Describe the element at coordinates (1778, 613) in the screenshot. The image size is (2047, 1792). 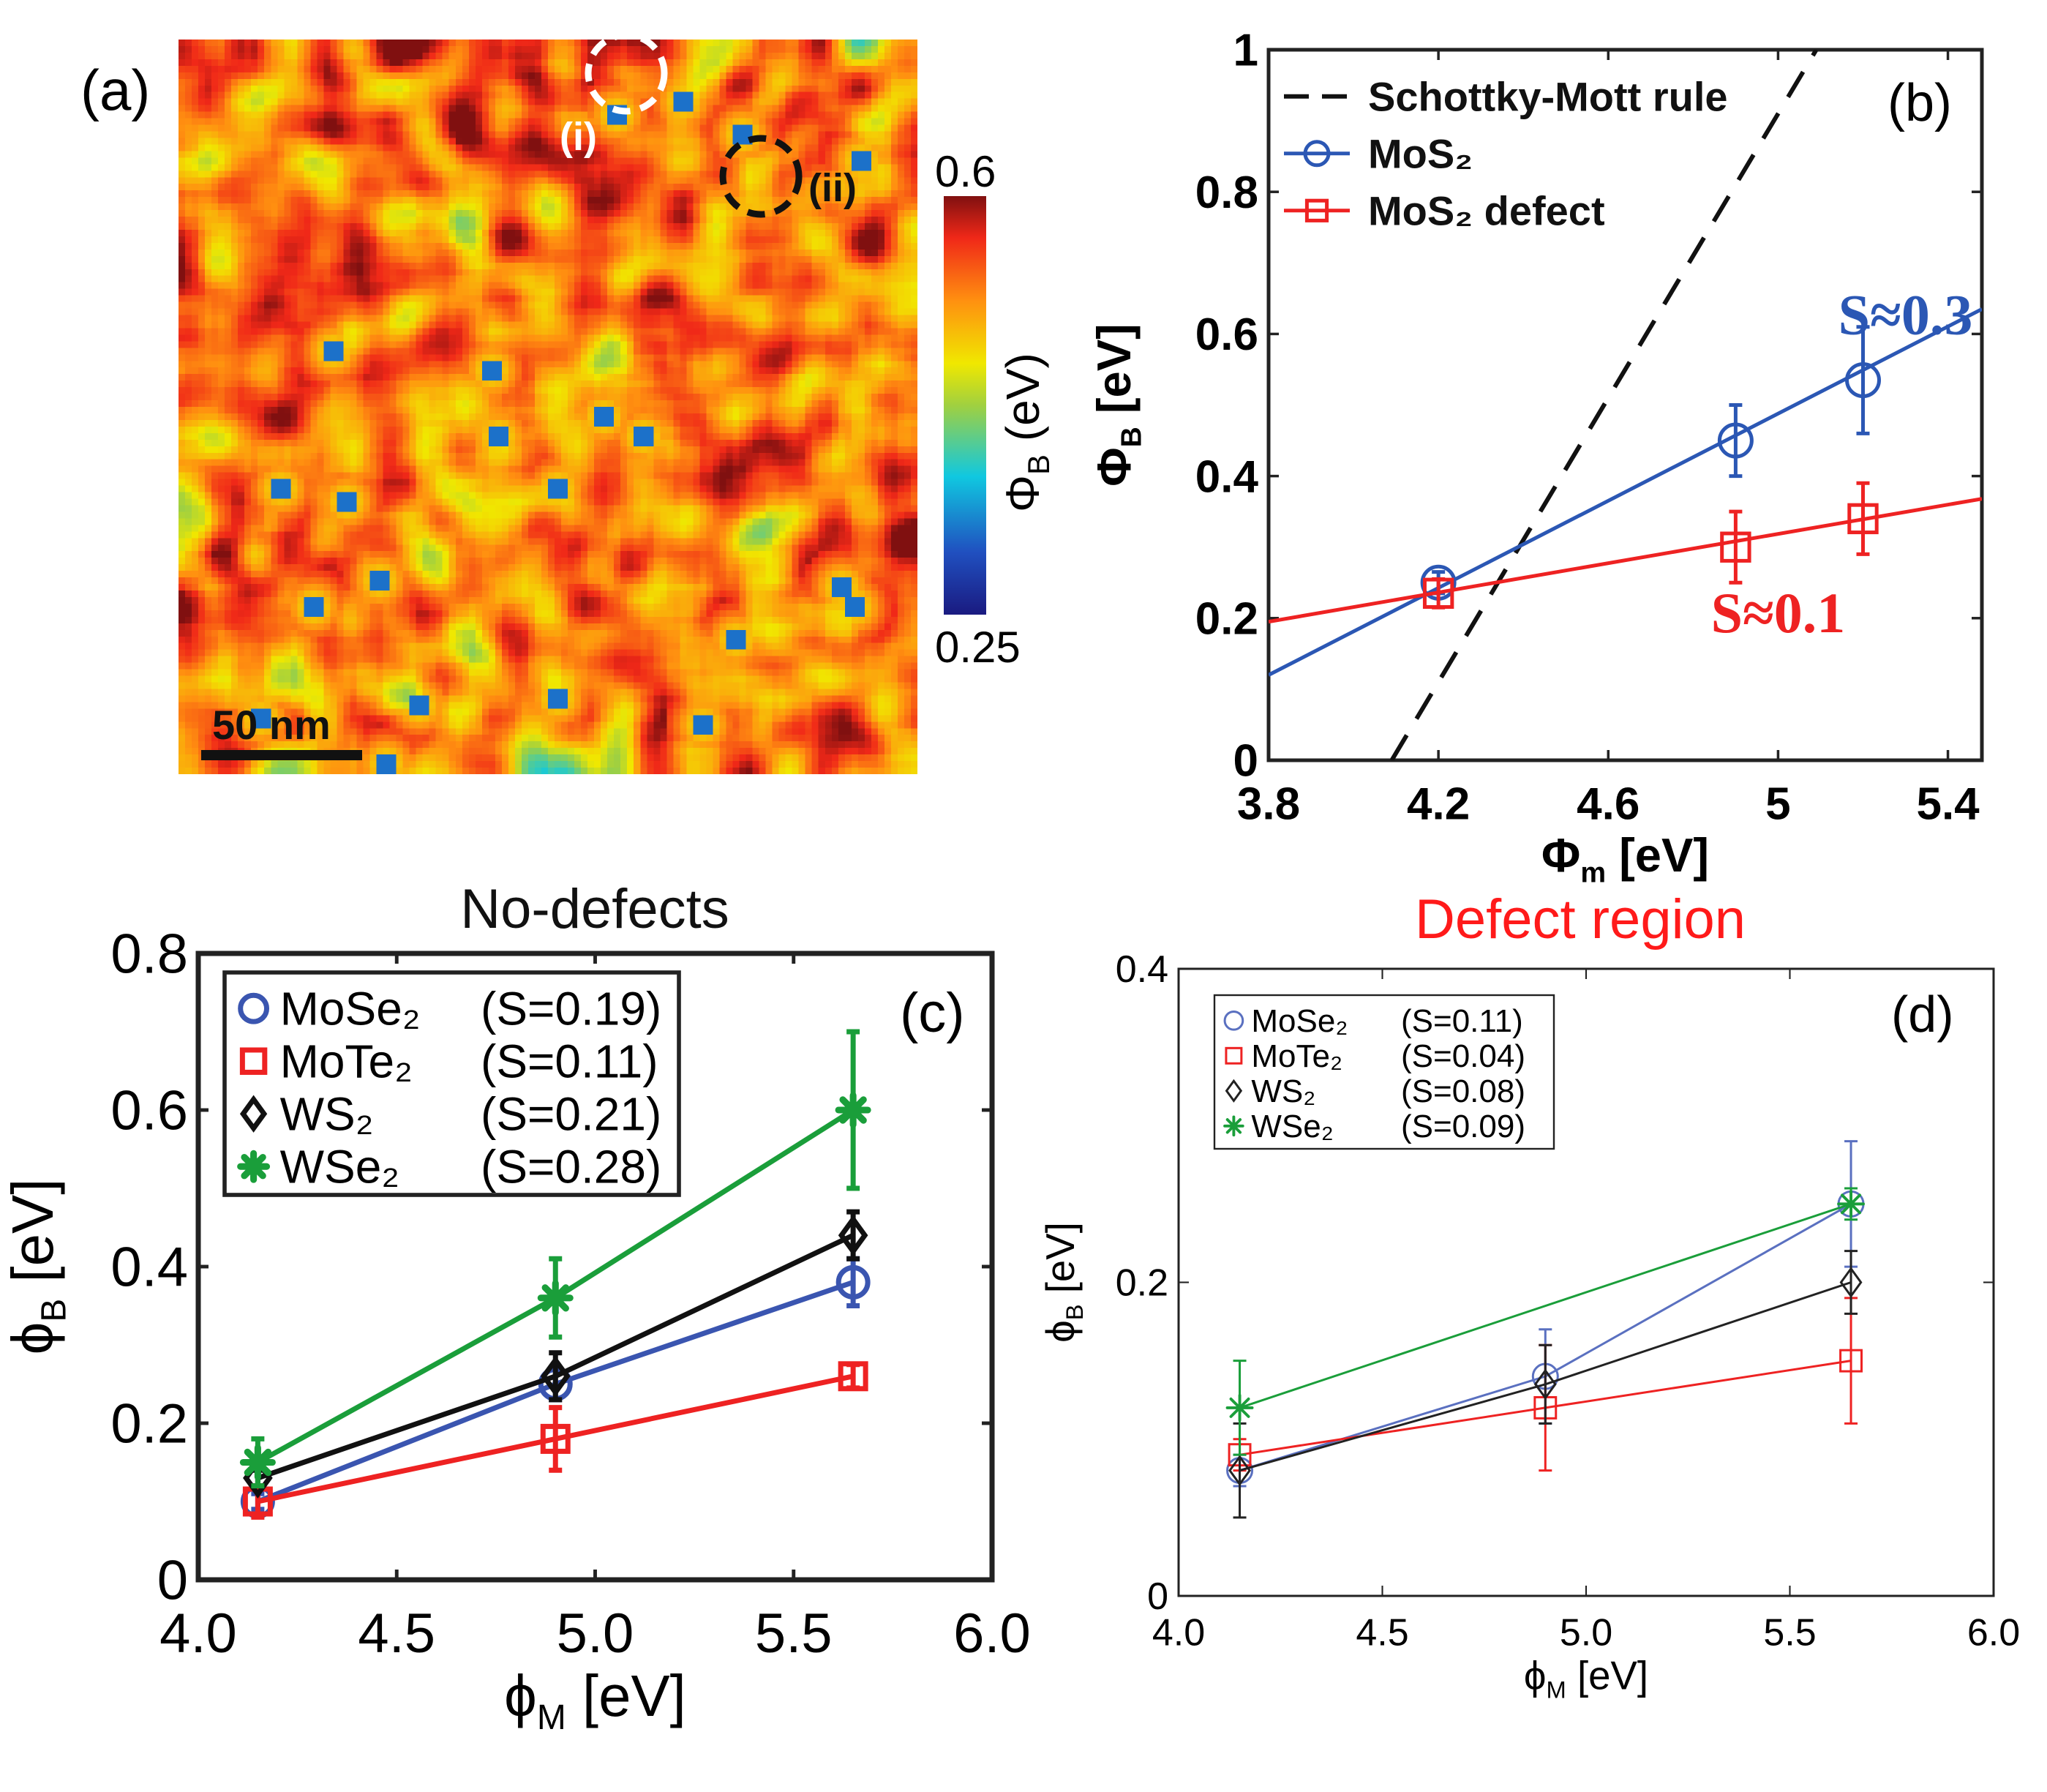
I see `fit-annotation: S≈0.1` at that location.